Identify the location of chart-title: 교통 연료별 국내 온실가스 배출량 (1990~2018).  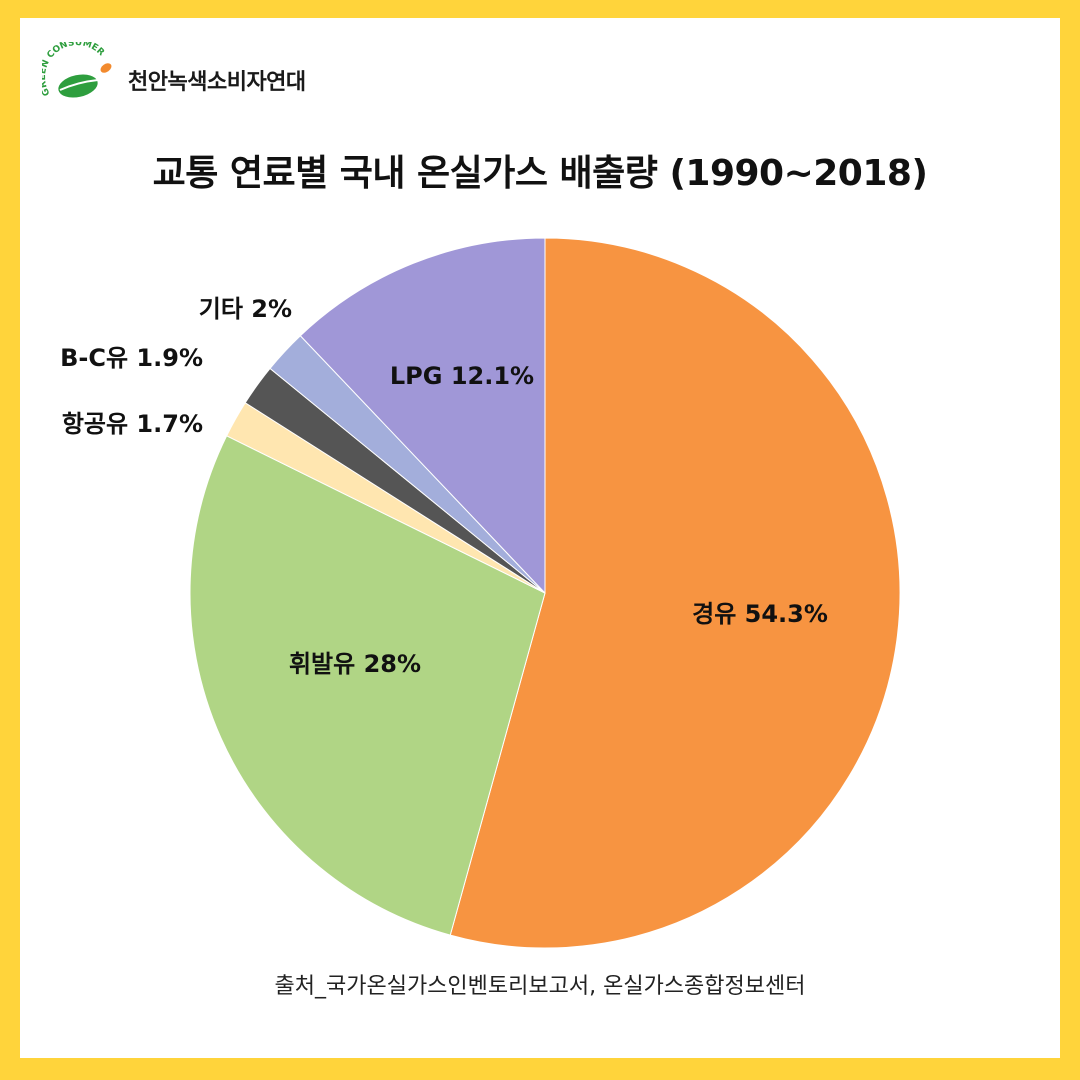
(540, 173).